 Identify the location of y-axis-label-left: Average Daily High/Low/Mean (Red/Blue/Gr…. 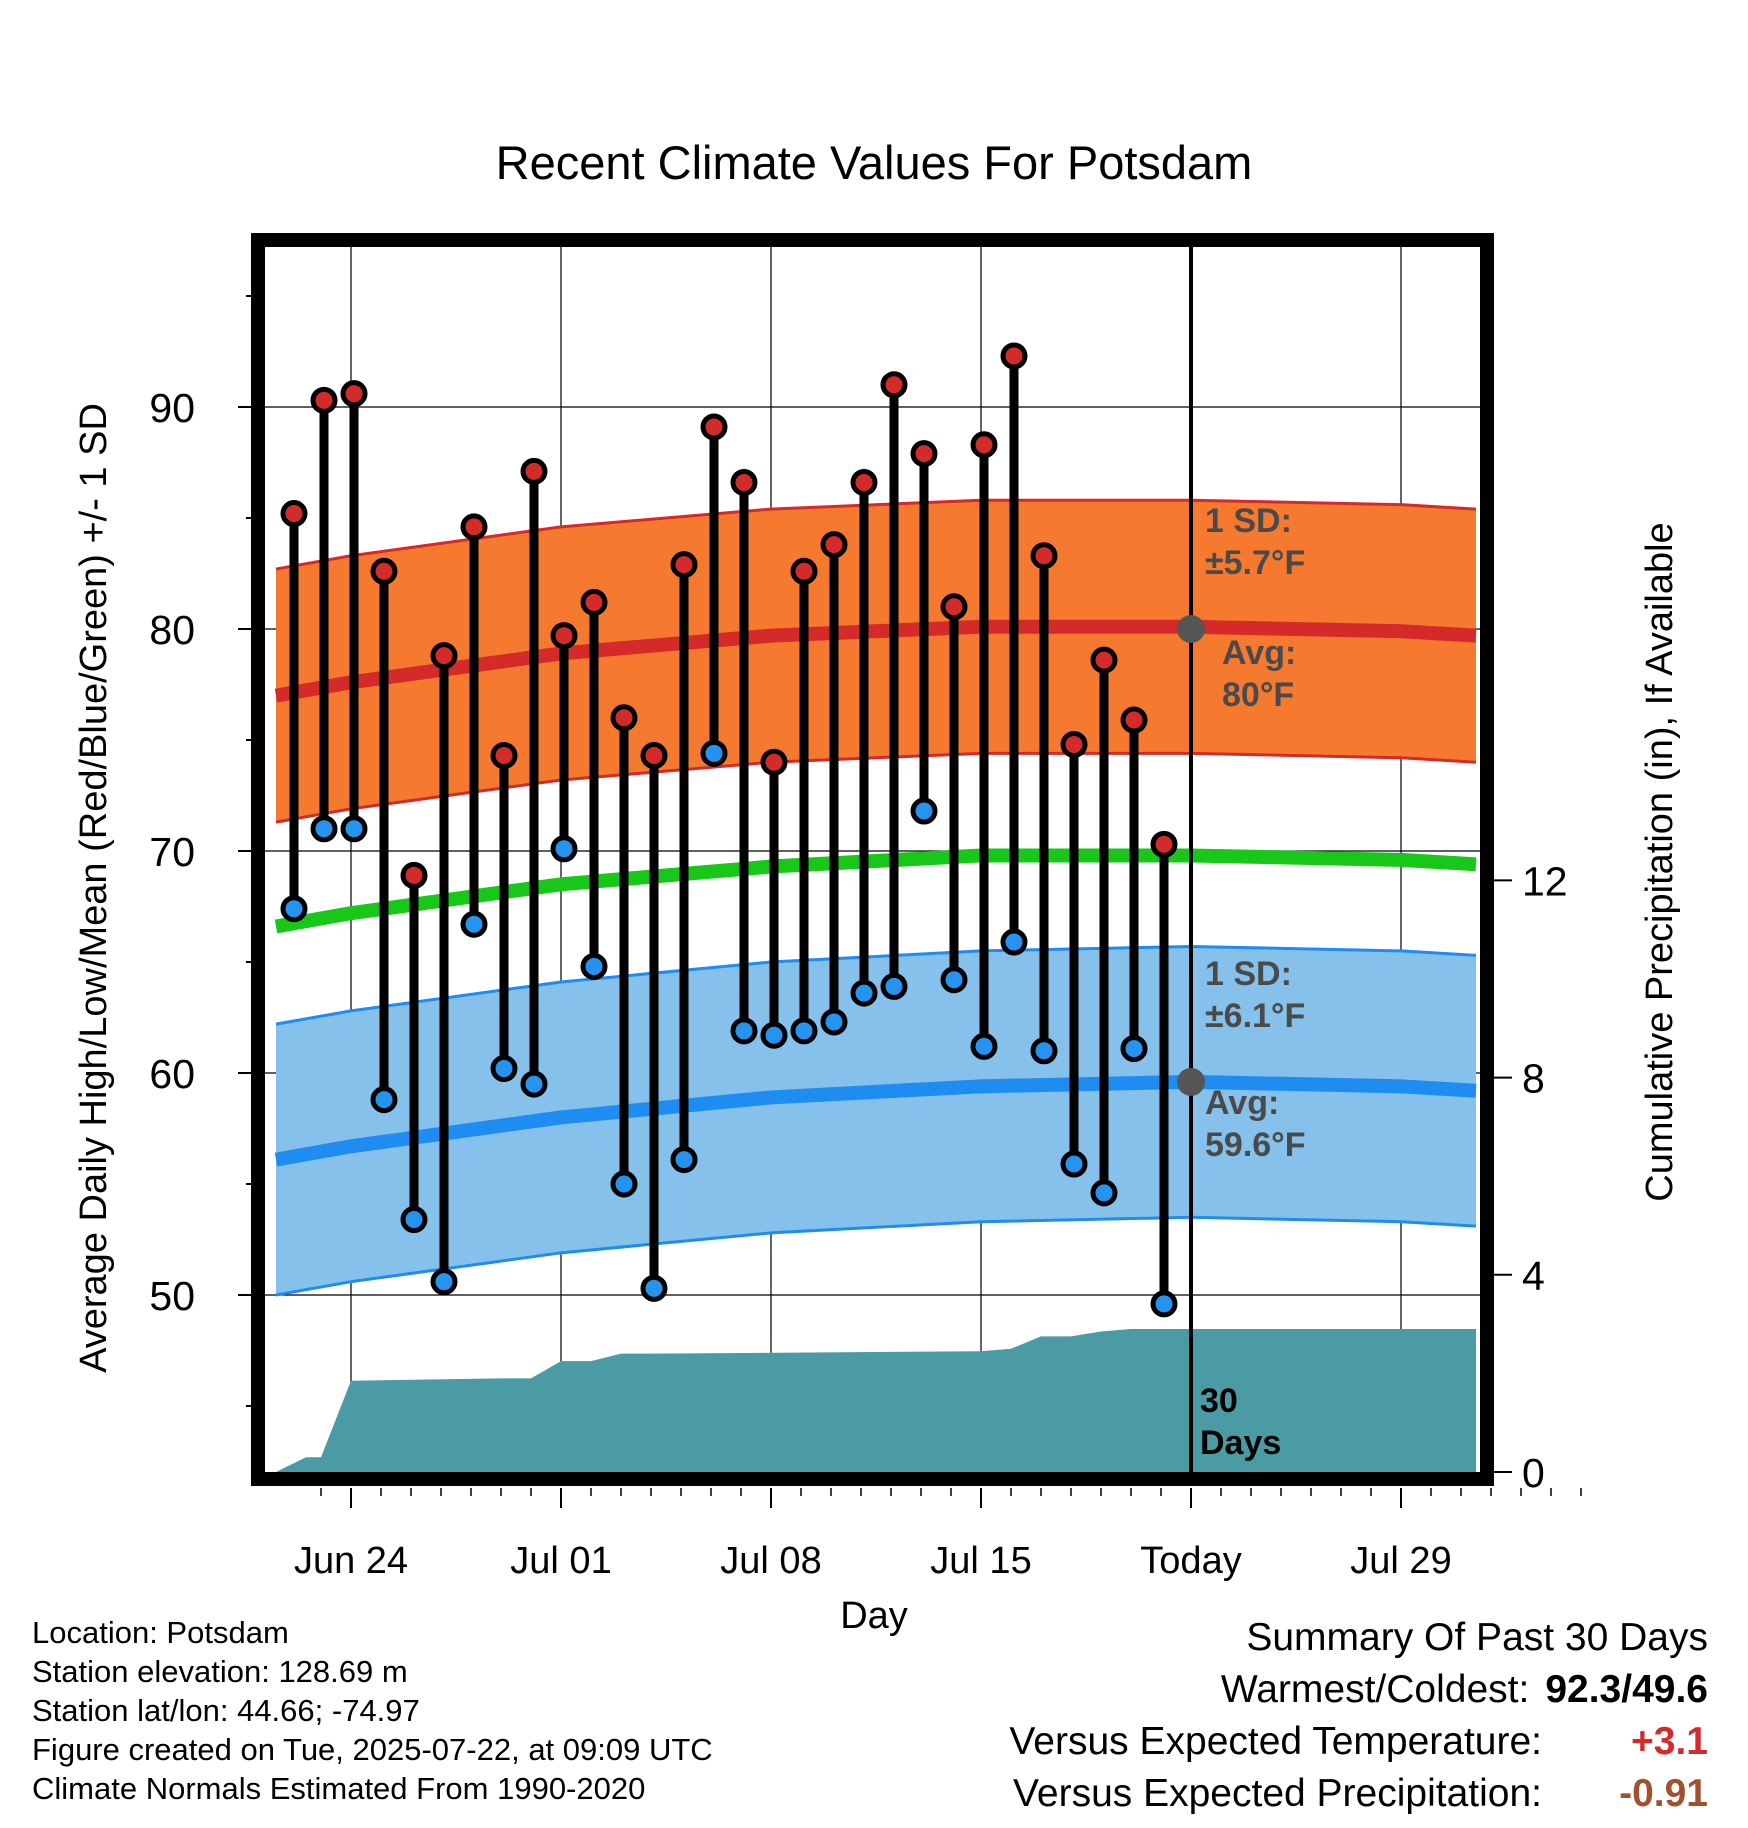
(94, 888).